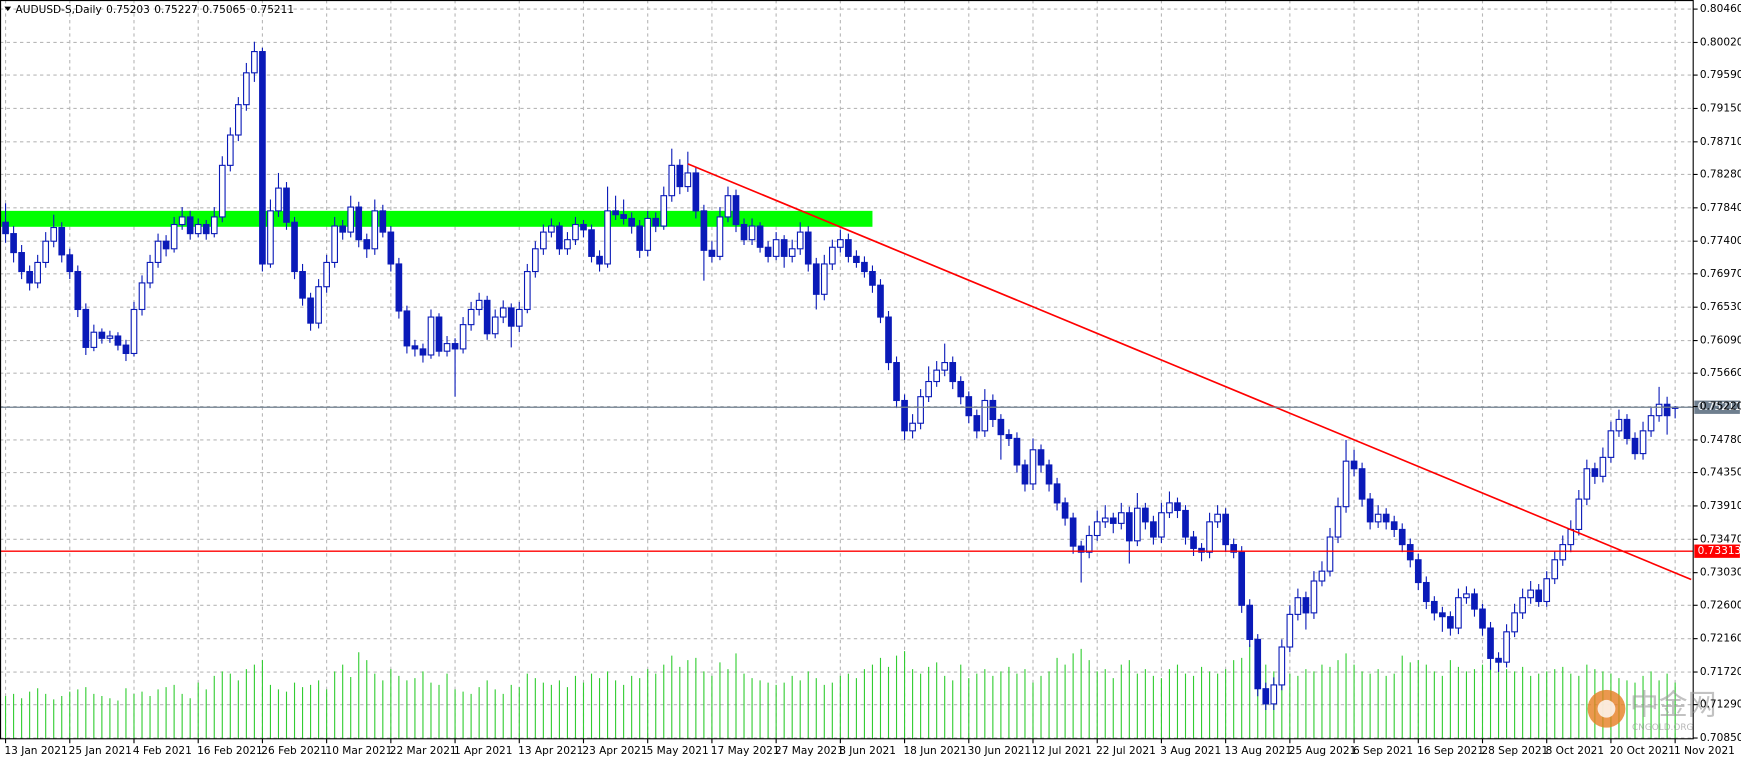 The height and width of the screenshot is (761, 1741). What do you see at coordinates (423, 751) in the screenshot?
I see `x-tick-label: 22 Mar 2021` at bounding box center [423, 751].